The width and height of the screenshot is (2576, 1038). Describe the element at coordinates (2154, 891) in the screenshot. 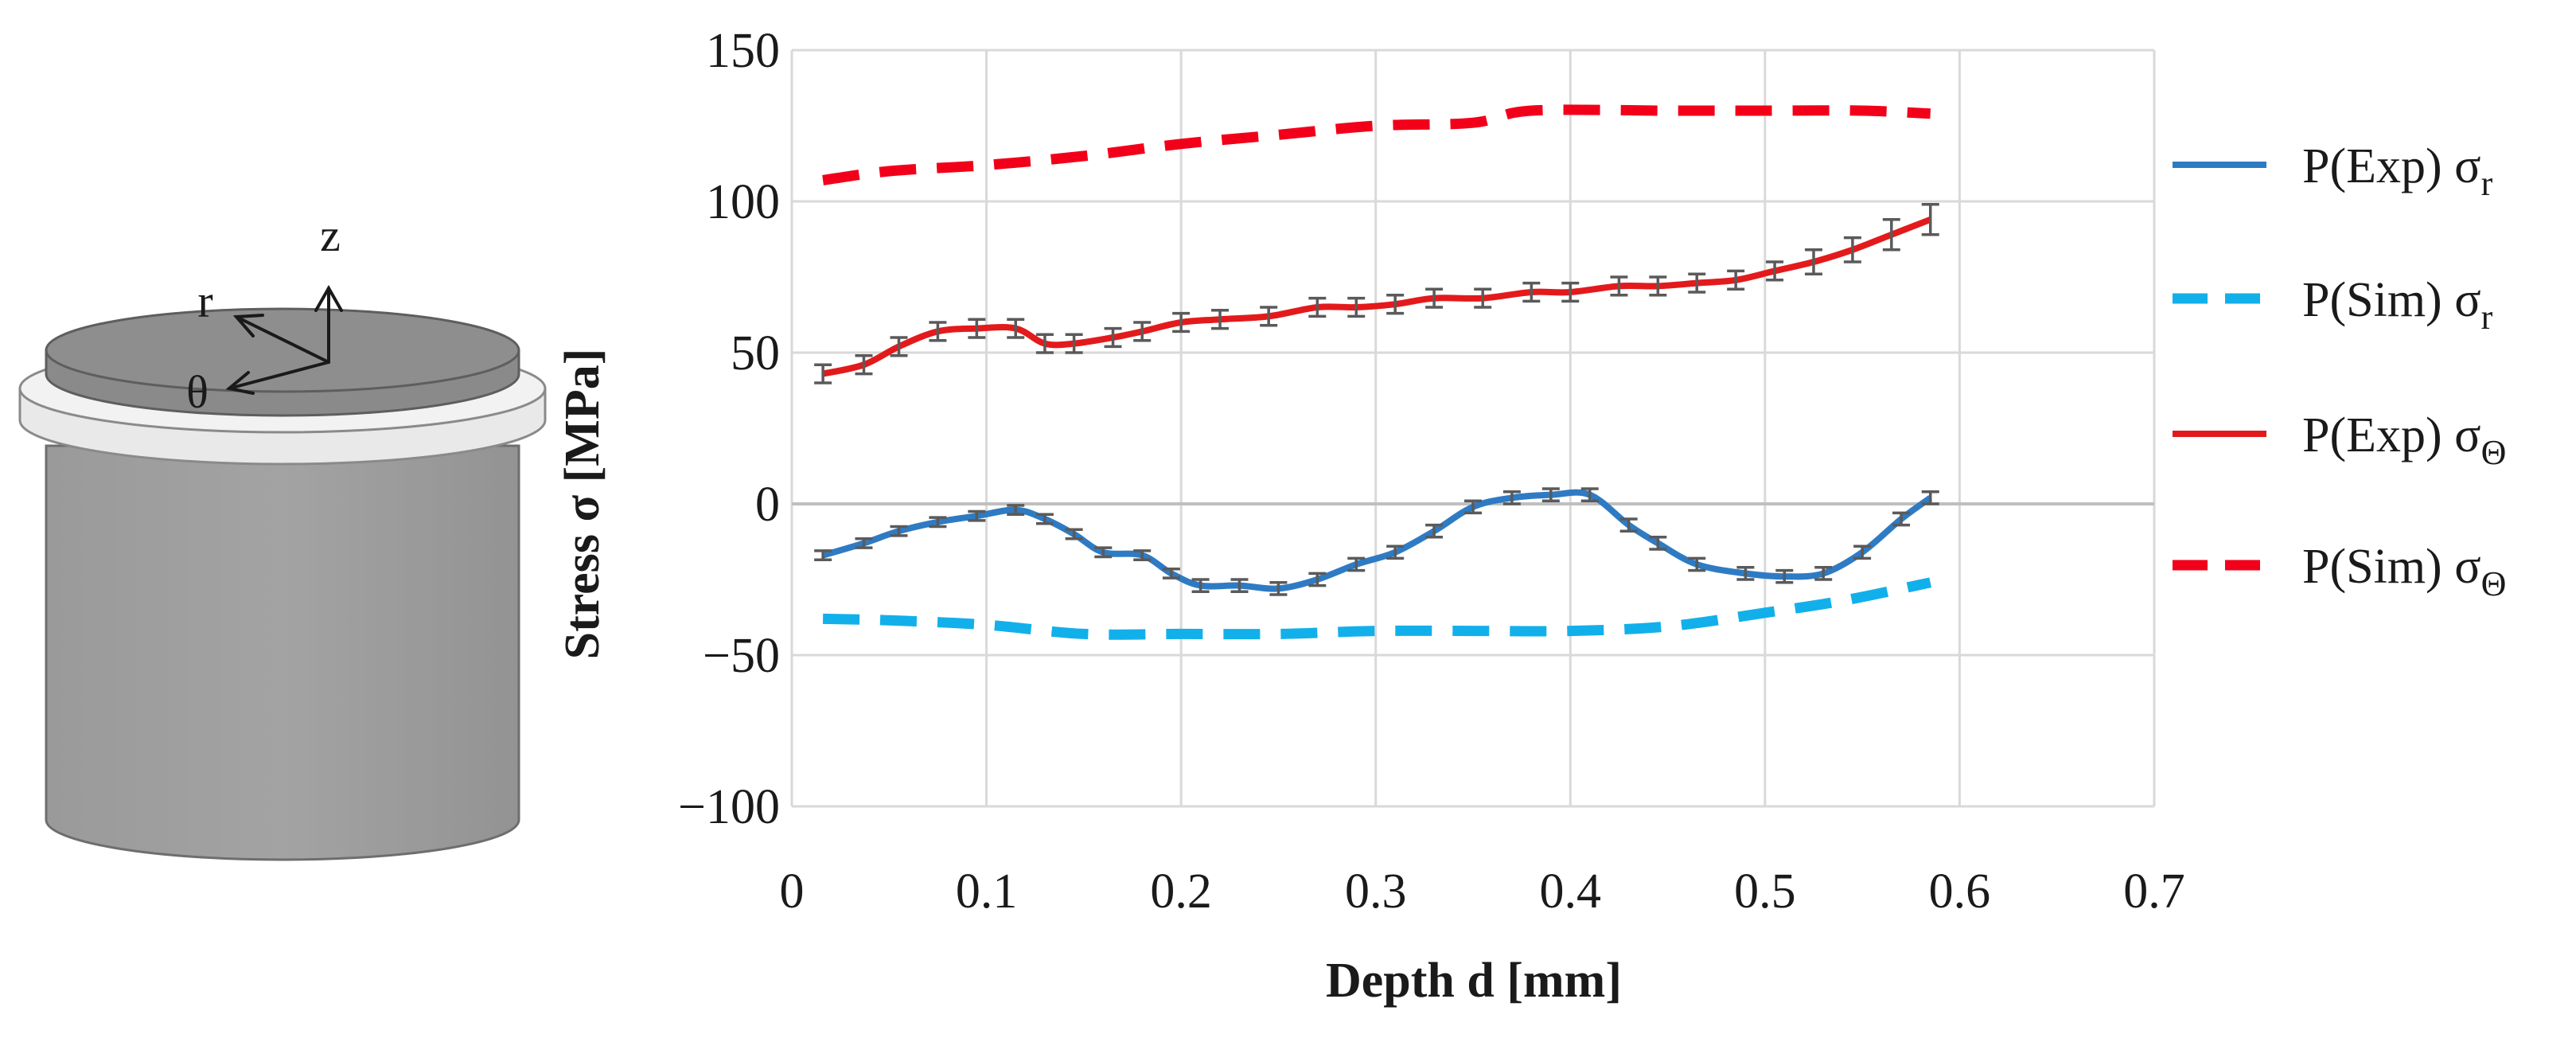

I see `x-tick-label: 0.7` at that location.